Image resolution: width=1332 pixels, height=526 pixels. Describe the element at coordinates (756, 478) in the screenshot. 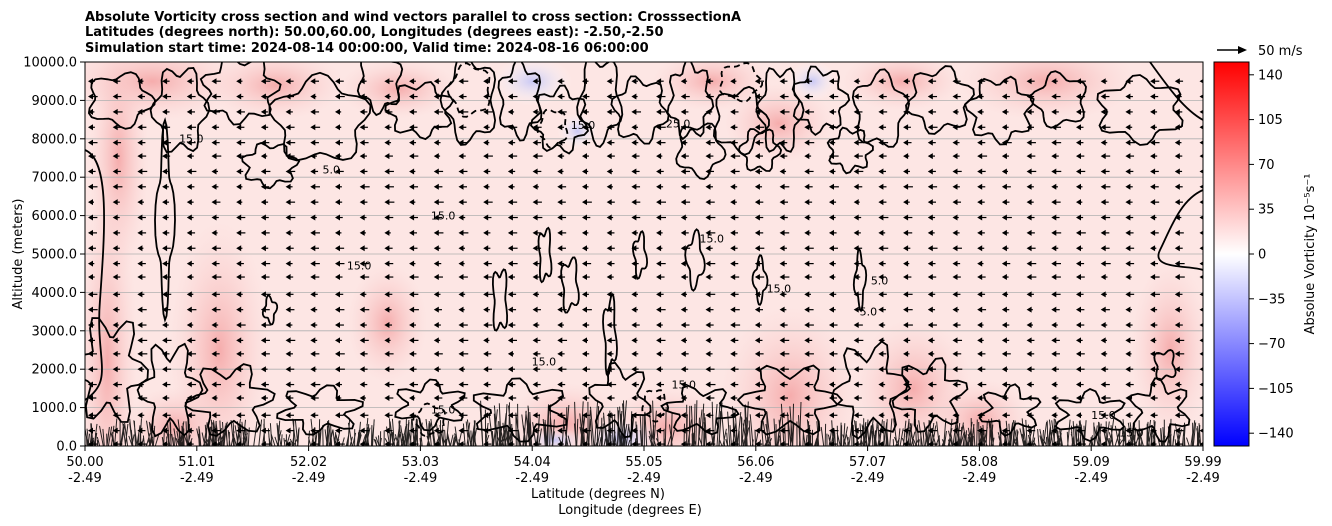

I see `x-tick-label-longitude: -2.49` at that location.